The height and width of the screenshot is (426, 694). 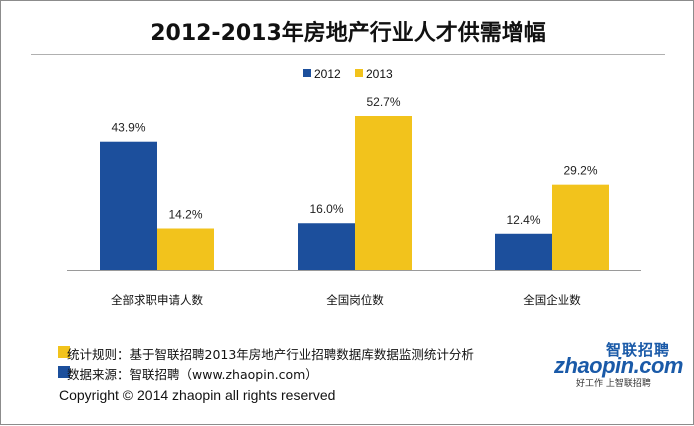 I want to click on category-label-2: 全国岗位数, so click(x=355, y=300).